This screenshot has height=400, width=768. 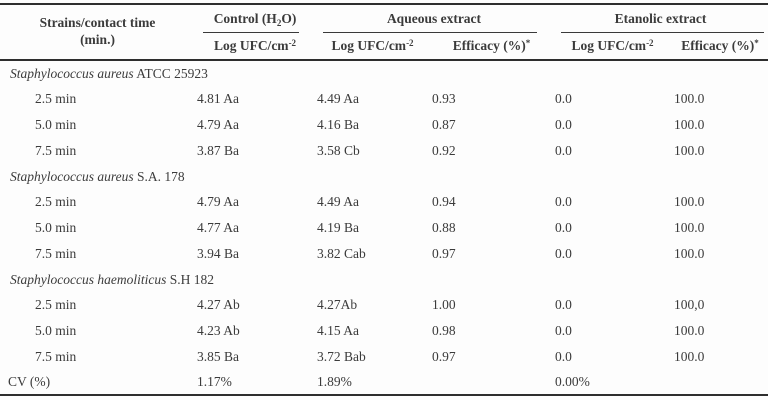 I want to click on etanolic-label: Etanolic extract, so click(x=660, y=18).